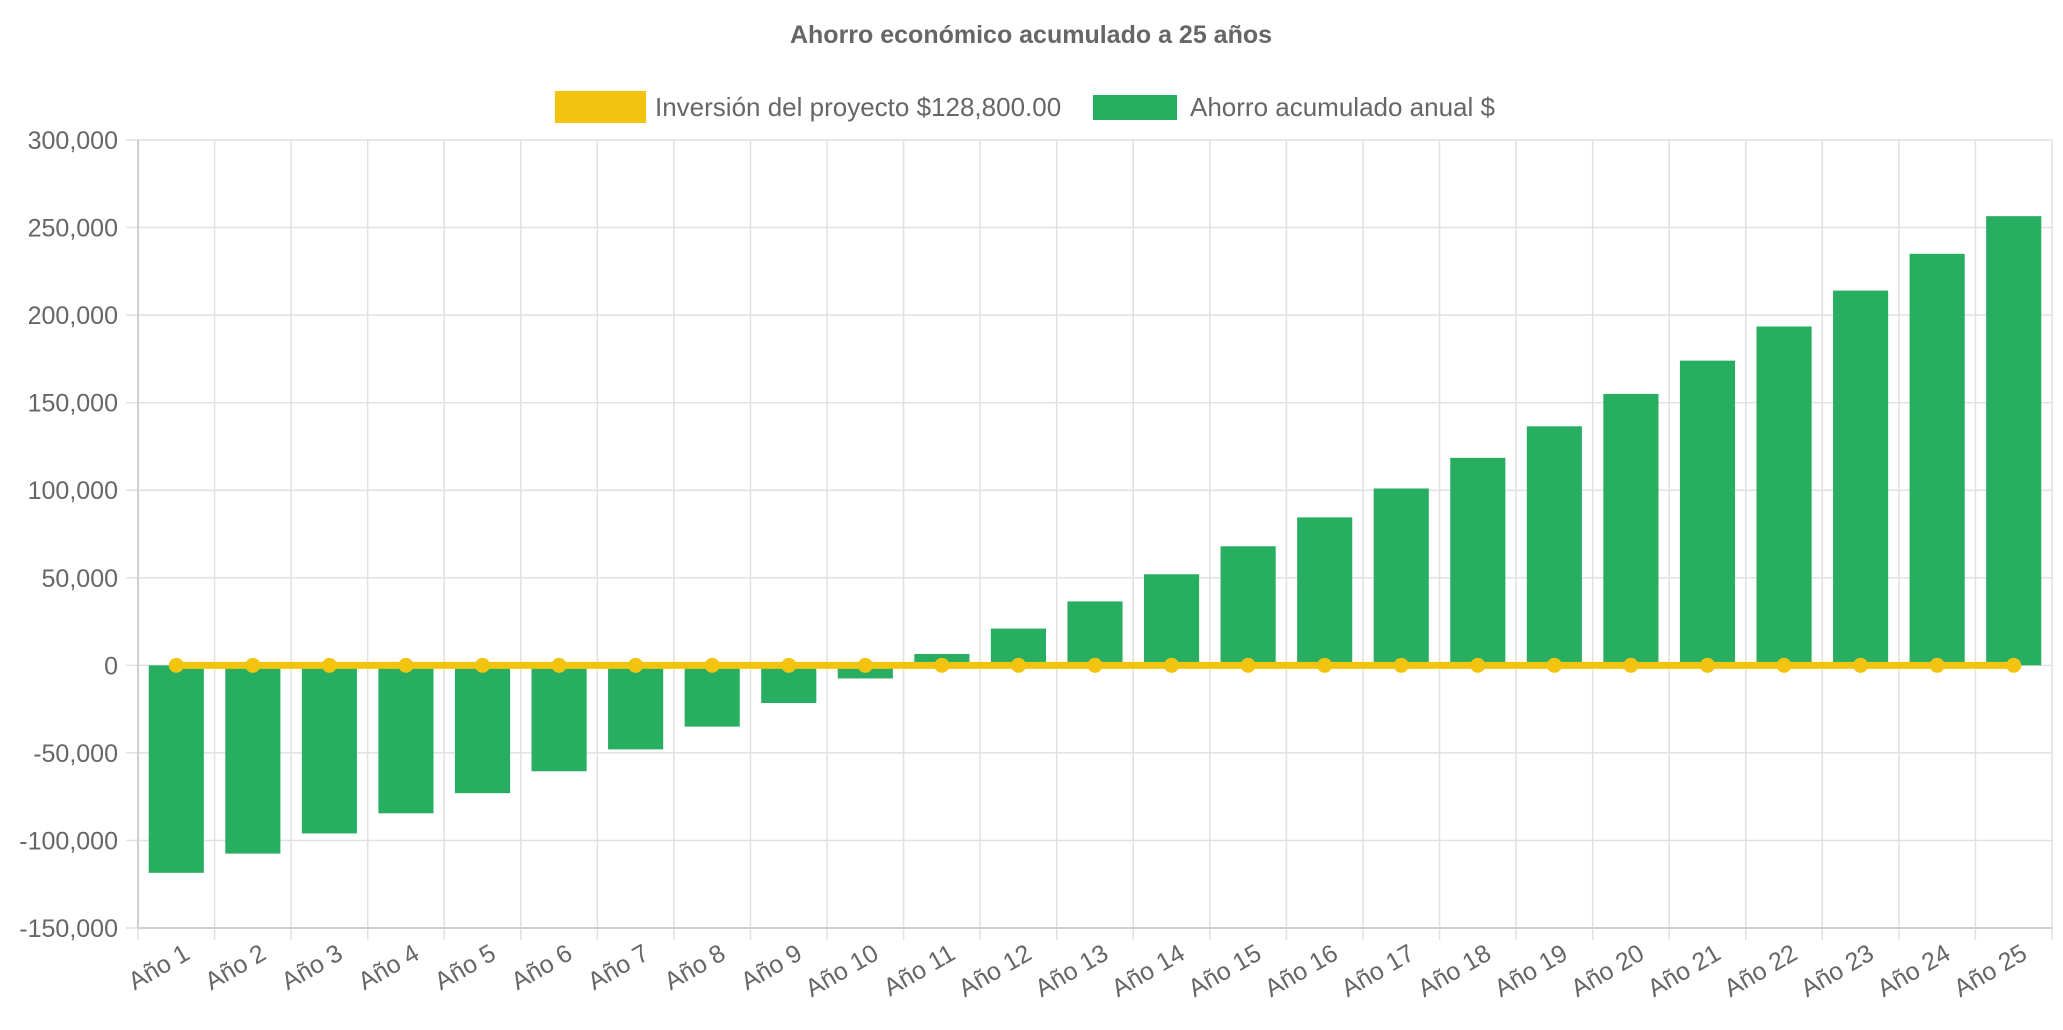 The width and height of the screenshot is (2063, 1030). I want to click on x-tick-label: Año 20, so click(1607, 971).